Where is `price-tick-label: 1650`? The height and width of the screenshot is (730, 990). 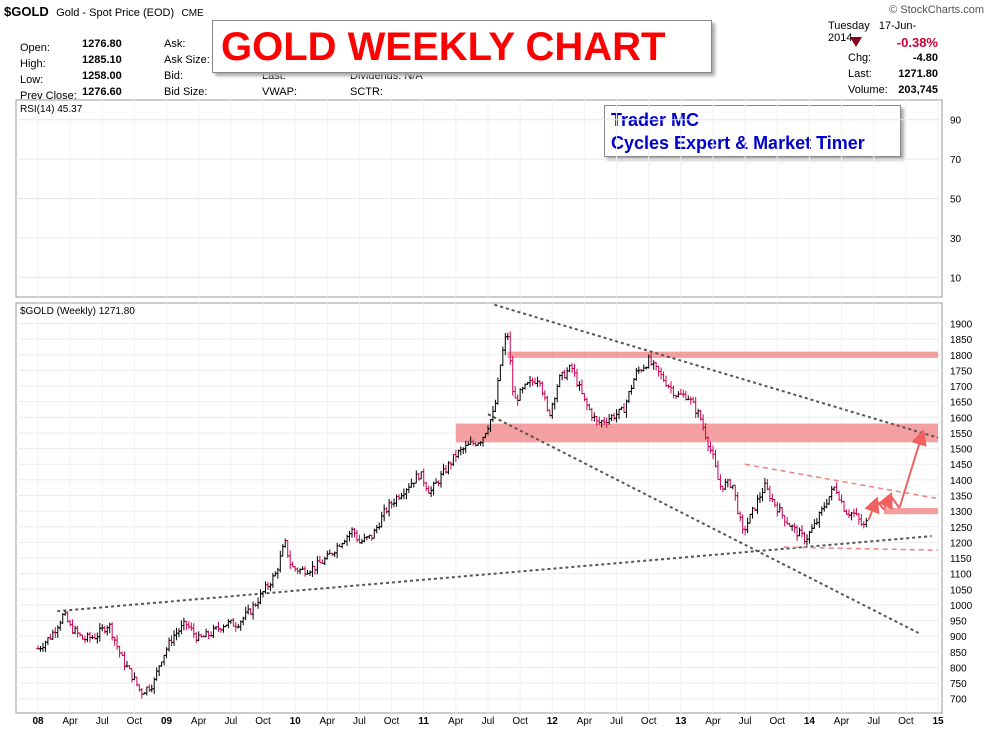 price-tick-label: 1650 is located at coordinates (961, 403).